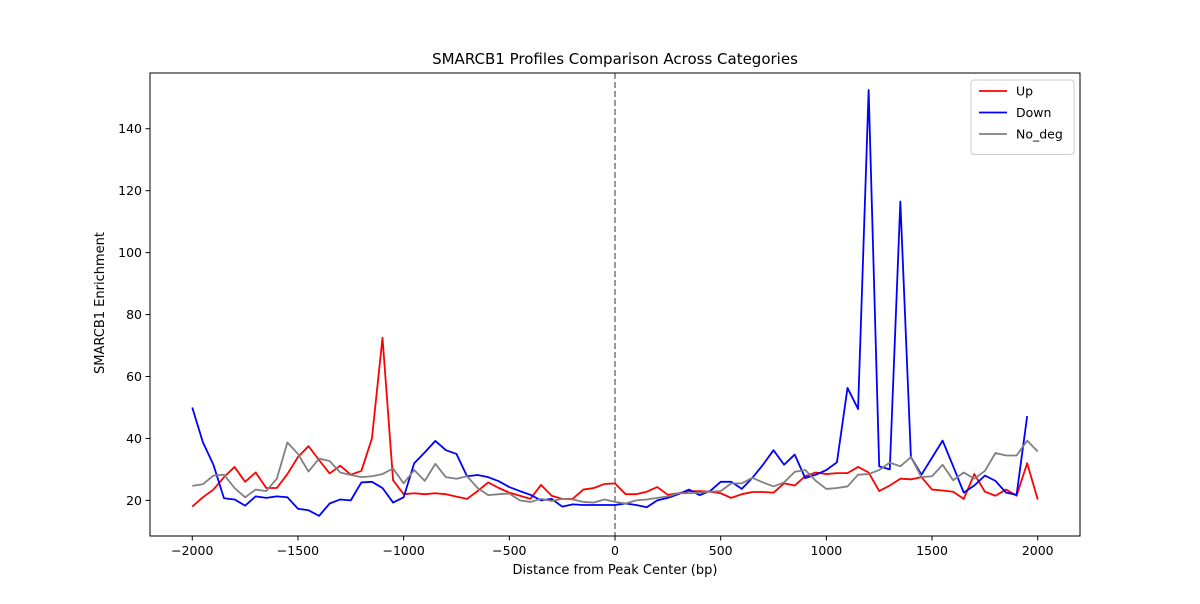 This screenshot has height=604, width=1200. I want to click on legend-box, so click(1022, 117).